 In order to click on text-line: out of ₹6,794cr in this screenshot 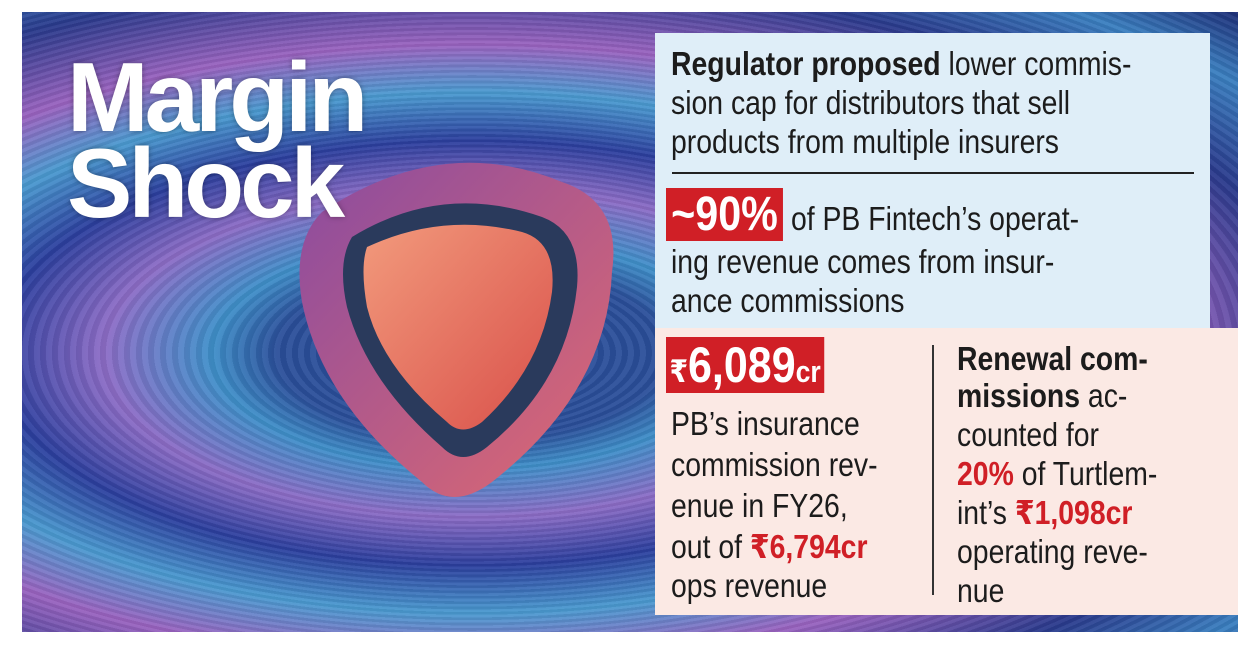, I will do `click(769, 546)`.